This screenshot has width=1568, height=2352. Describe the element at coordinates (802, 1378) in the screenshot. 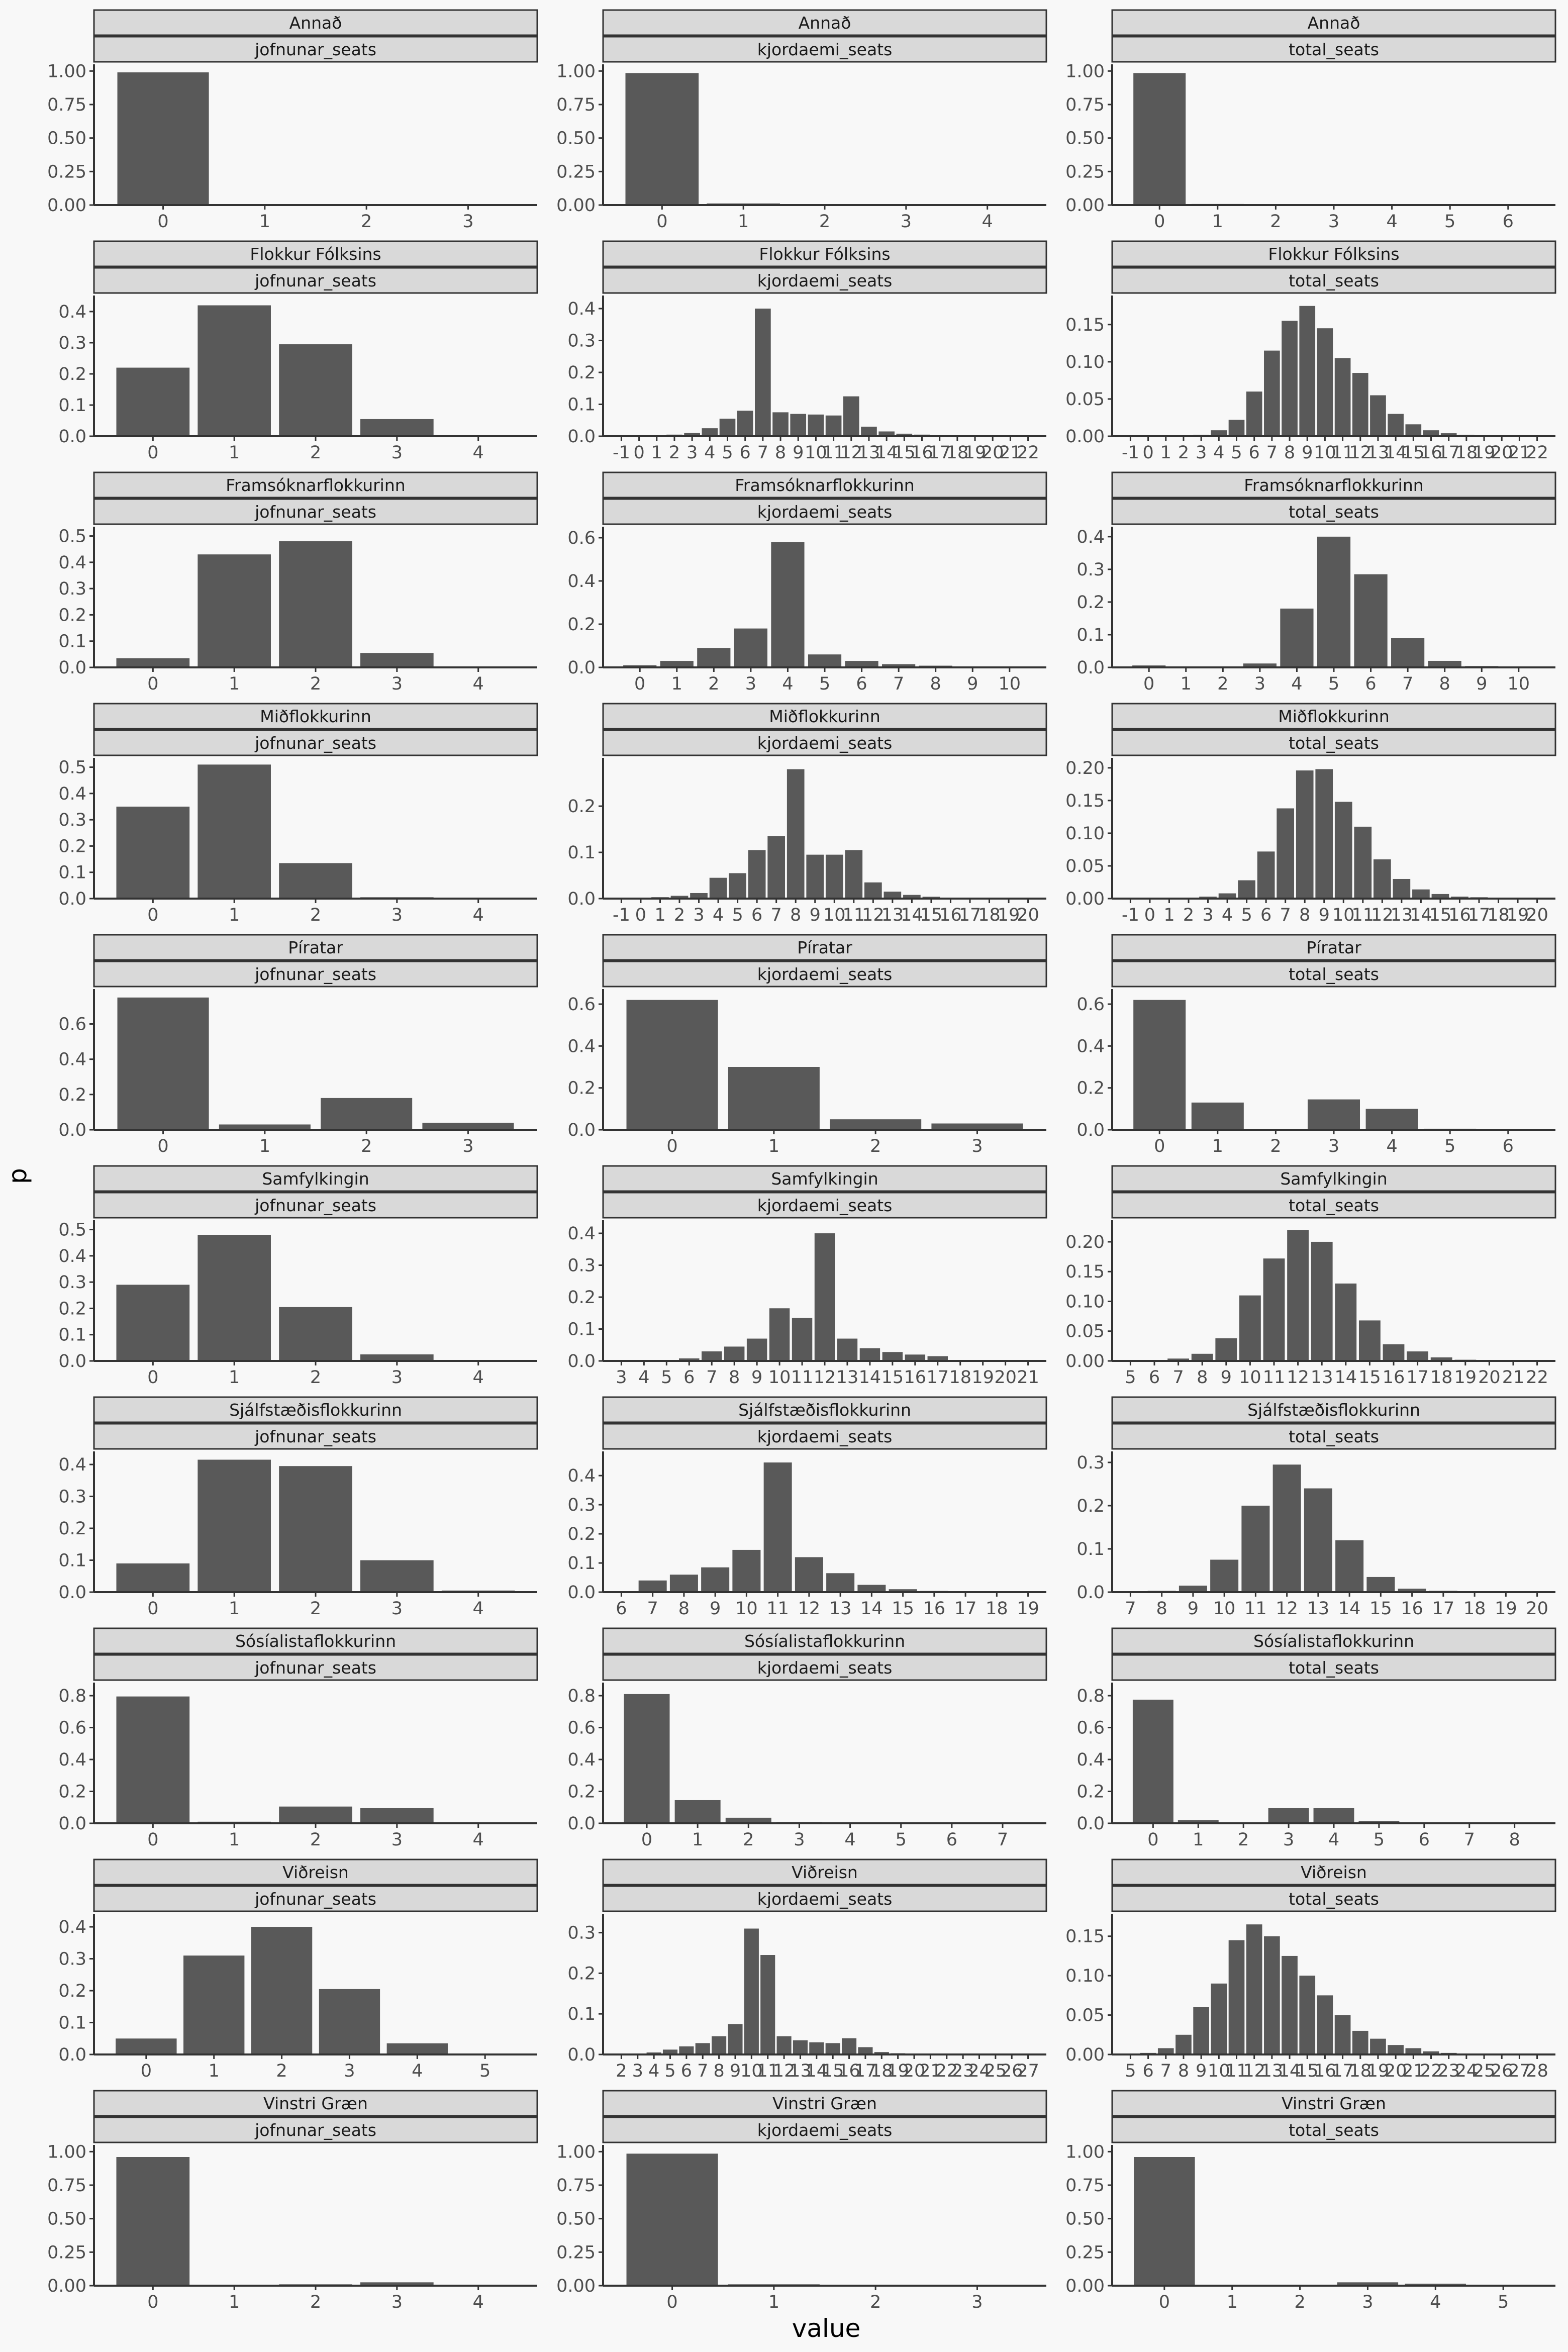

I see `x-tick-label: 11` at that location.